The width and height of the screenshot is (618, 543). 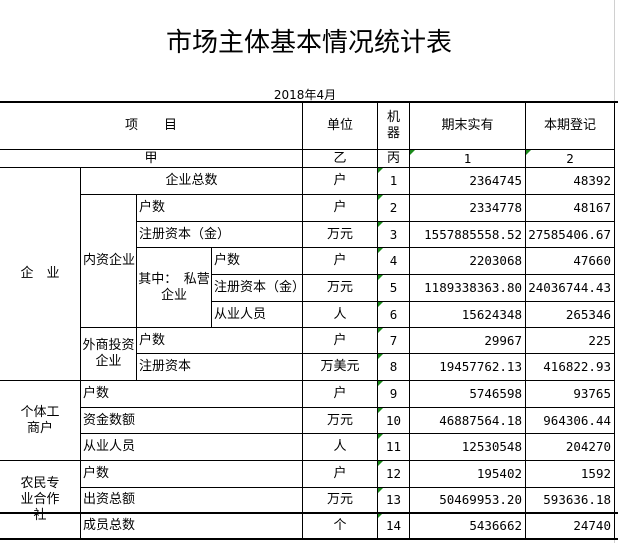 What do you see at coordinates (570, 181) in the screenshot?
I see `row-current-value: 48392` at bounding box center [570, 181].